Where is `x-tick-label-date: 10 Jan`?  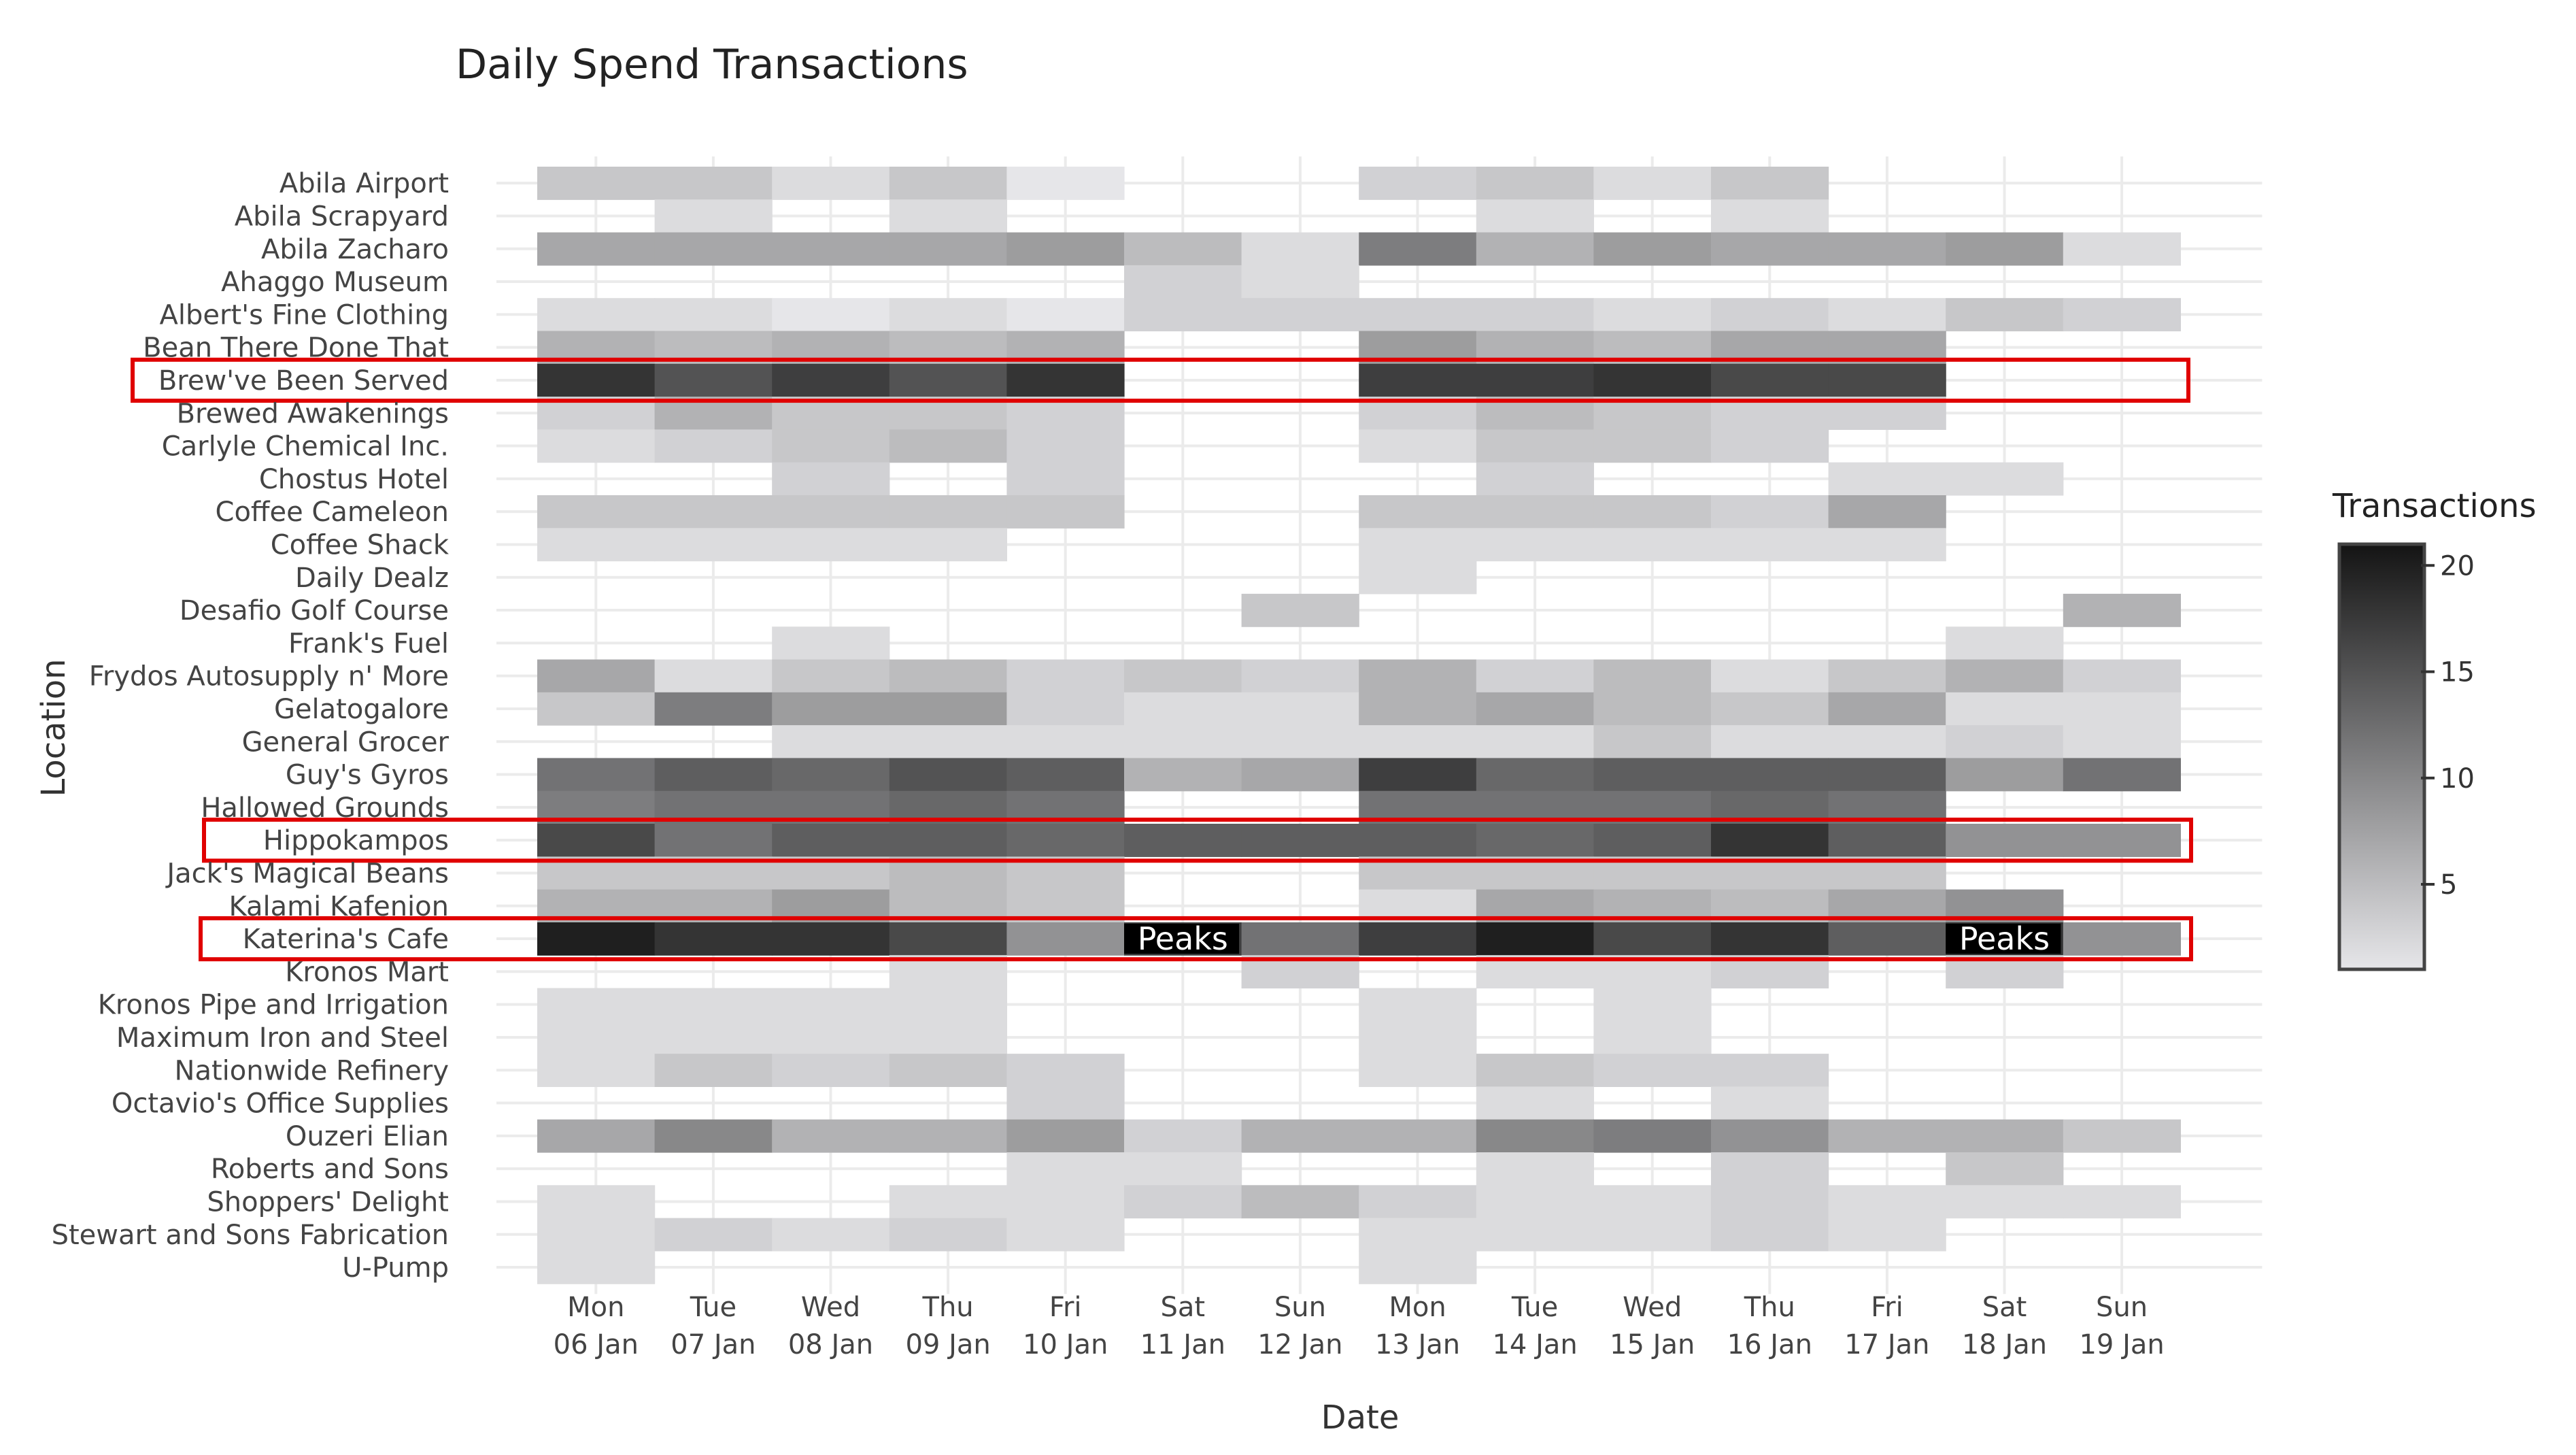
x-tick-label-date: 10 Jan is located at coordinates (1065, 1344).